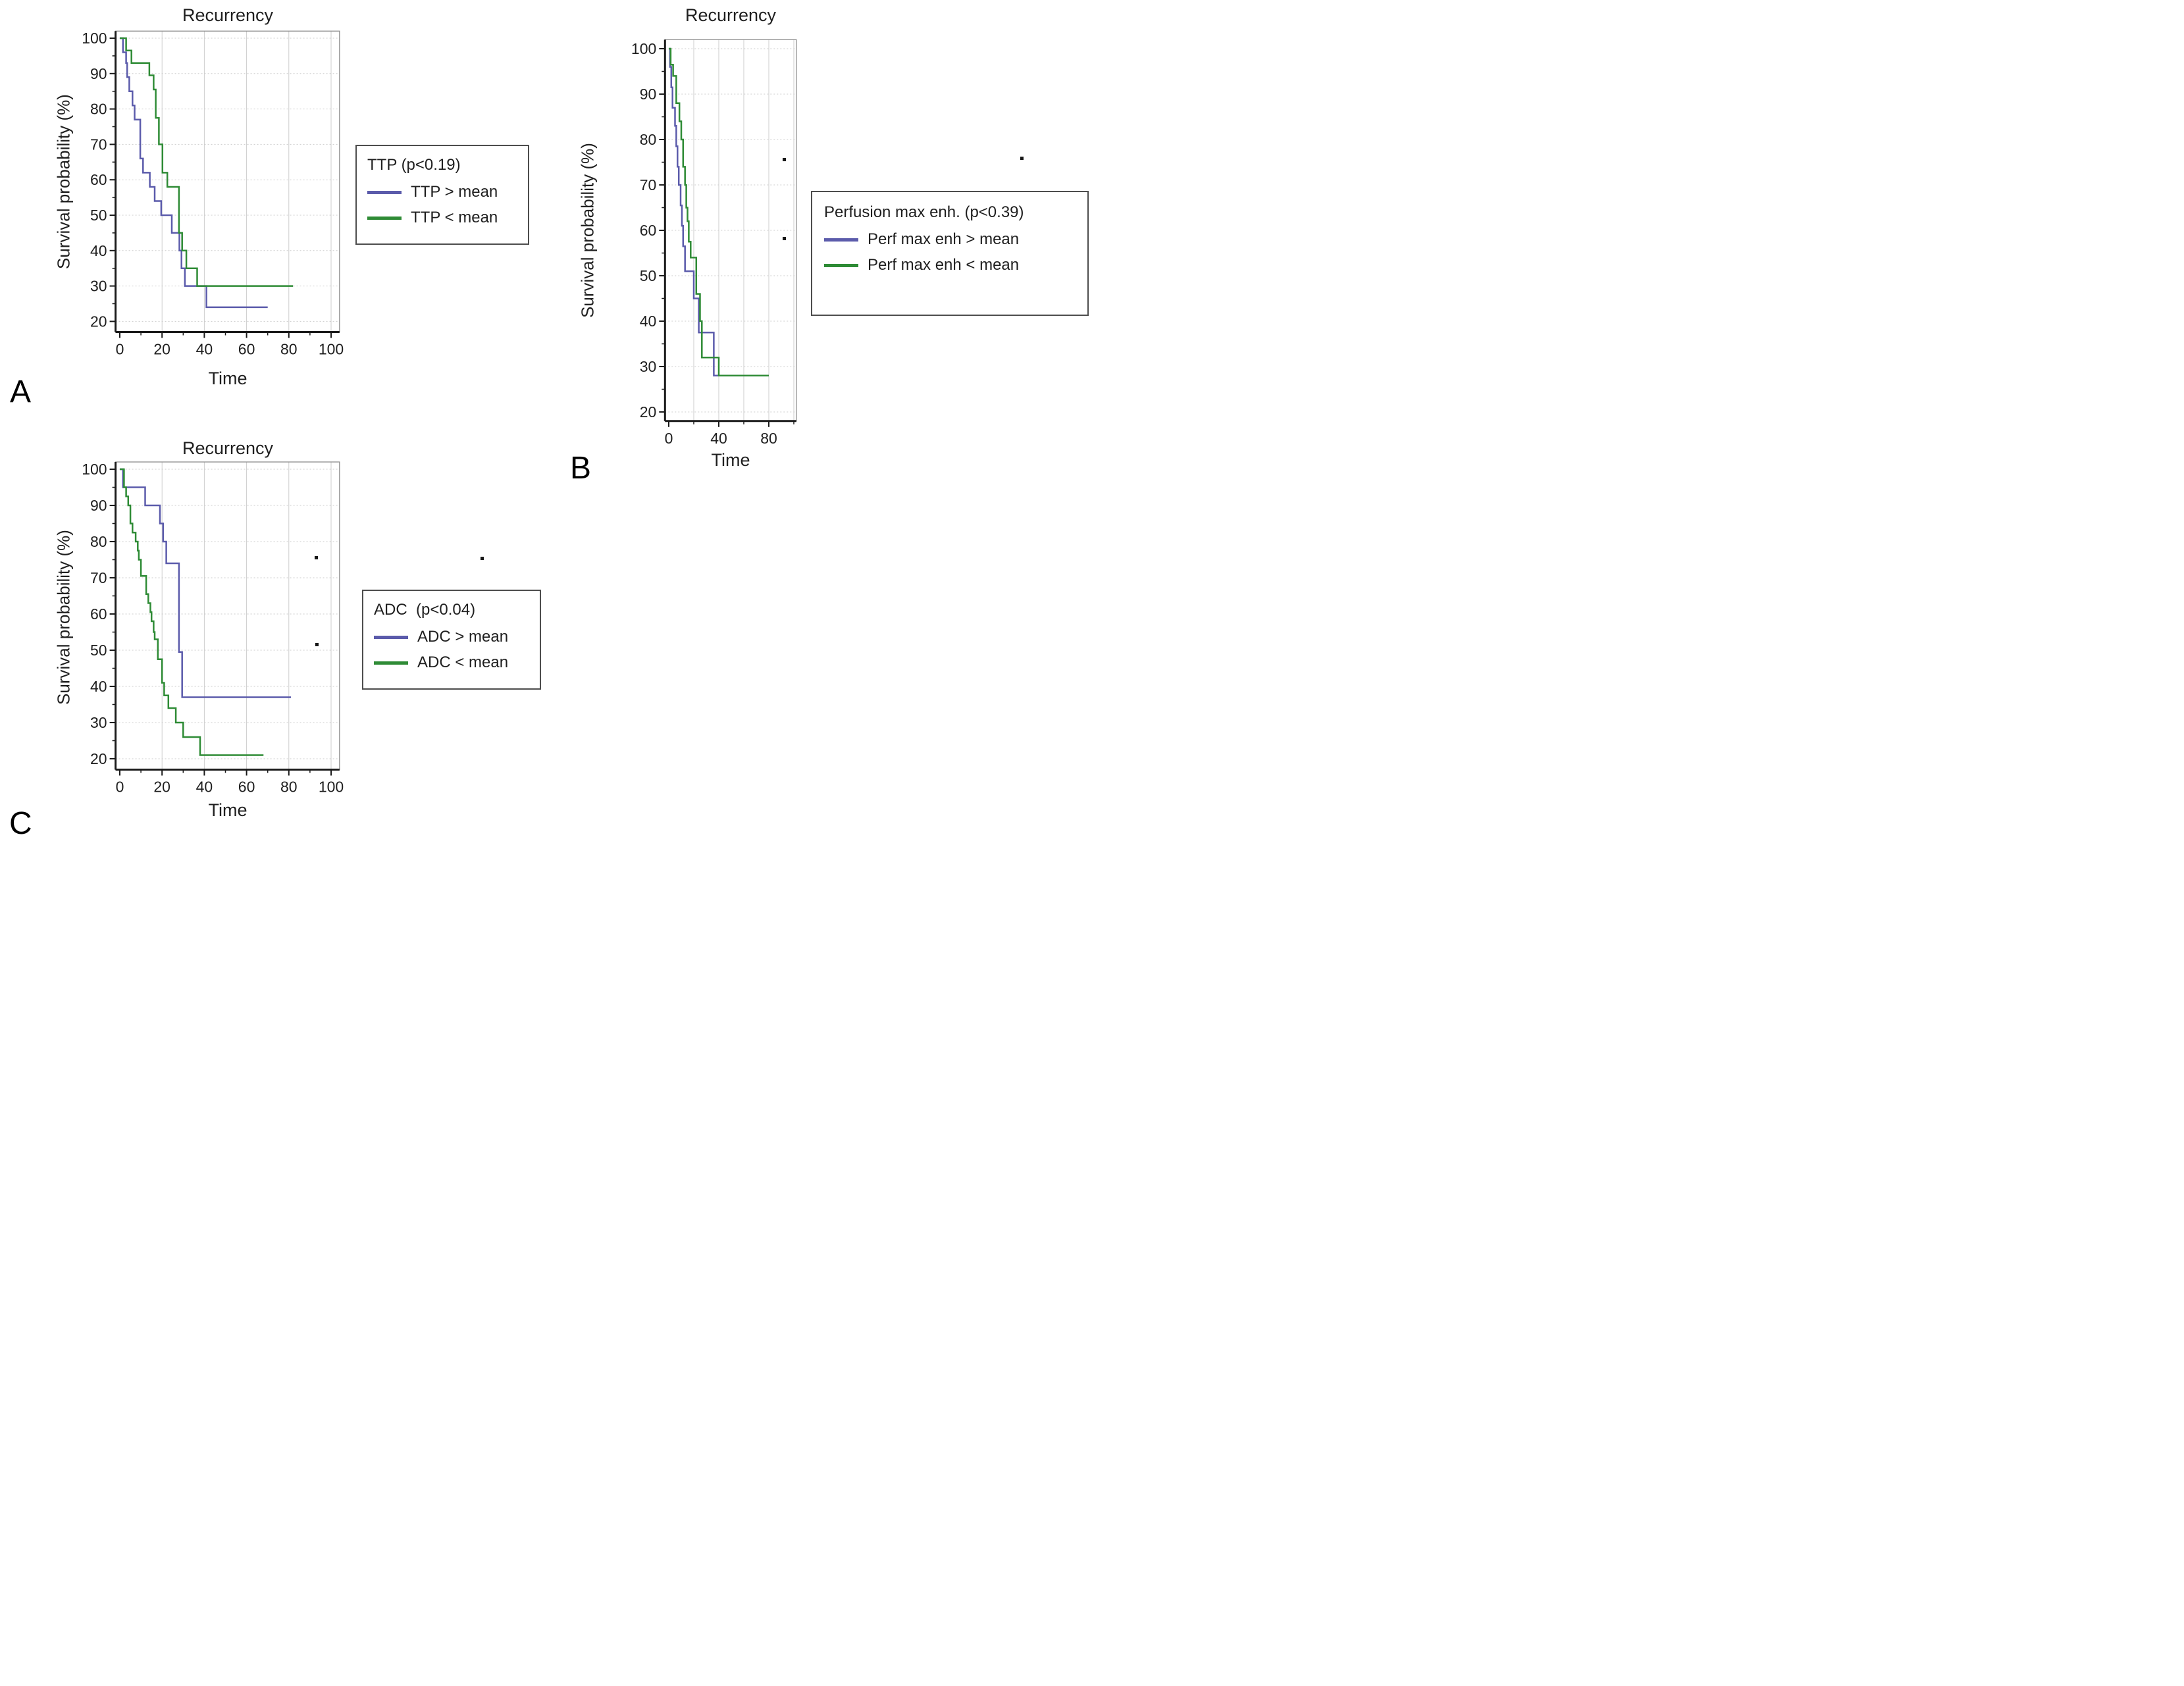  Describe the element at coordinates (730, 460) in the screenshot. I see `panel-b-x-axis-title: Time` at that location.